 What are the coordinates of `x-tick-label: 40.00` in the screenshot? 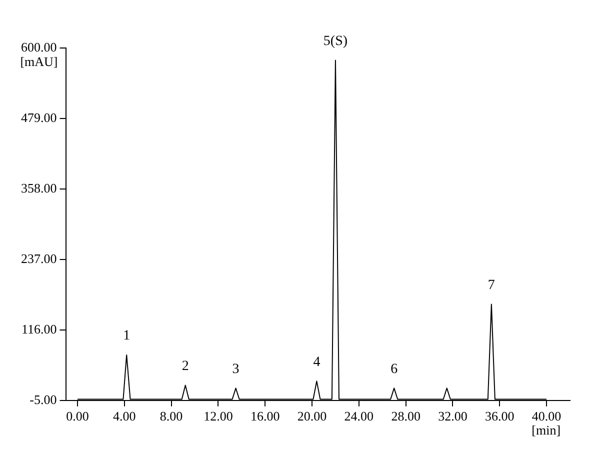 It's located at (547, 416).